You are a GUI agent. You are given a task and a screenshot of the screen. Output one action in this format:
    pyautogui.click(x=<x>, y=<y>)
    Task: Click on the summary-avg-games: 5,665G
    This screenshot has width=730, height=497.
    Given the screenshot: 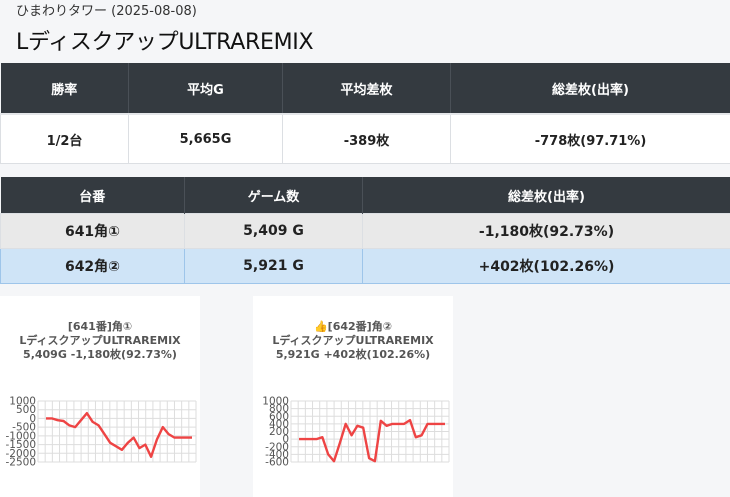 What is the action you would take?
    pyautogui.click(x=205, y=138)
    